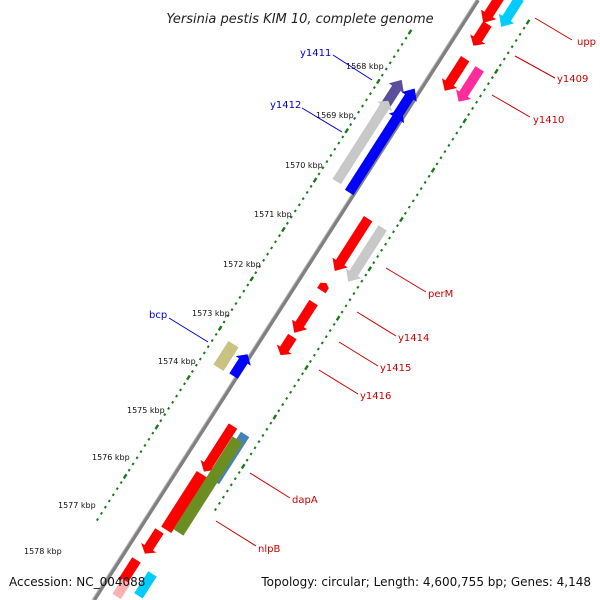 The width and height of the screenshot is (600, 600). What do you see at coordinates (440, 294) in the screenshot?
I see `gene-label-perM: perM` at bounding box center [440, 294].